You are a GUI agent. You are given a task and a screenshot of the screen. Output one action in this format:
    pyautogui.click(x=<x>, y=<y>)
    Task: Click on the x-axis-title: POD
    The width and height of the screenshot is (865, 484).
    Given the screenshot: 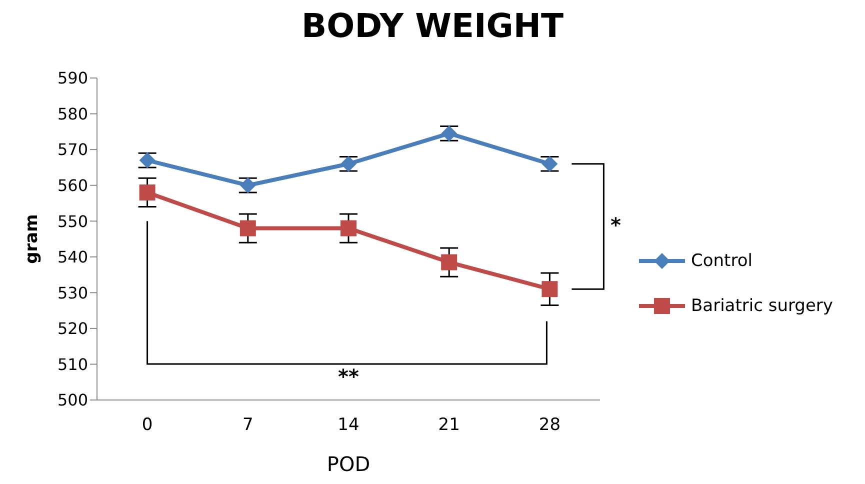 What is the action you would take?
    pyautogui.click(x=348, y=464)
    